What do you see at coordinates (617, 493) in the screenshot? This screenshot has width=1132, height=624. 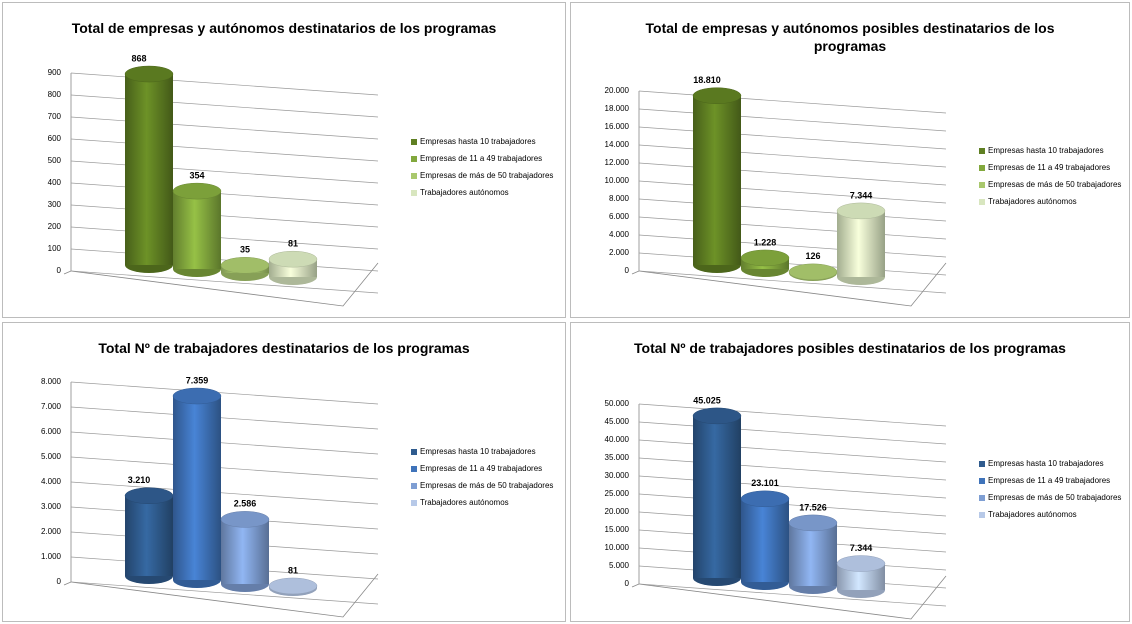 I see `y-tick-label: 25.000` at bounding box center [617, 493].